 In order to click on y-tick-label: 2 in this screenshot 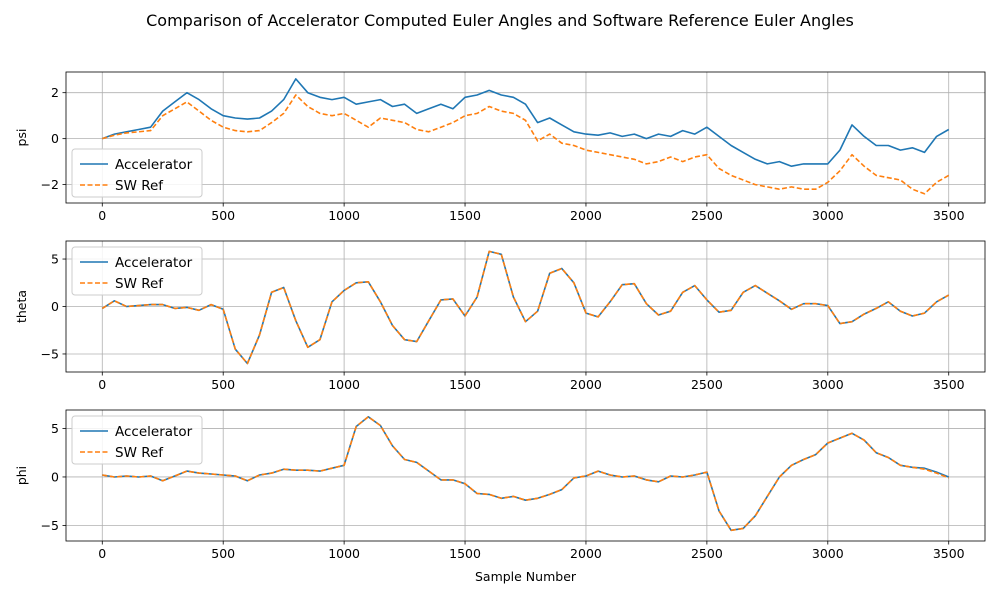, I will do `click(55, 92)`.